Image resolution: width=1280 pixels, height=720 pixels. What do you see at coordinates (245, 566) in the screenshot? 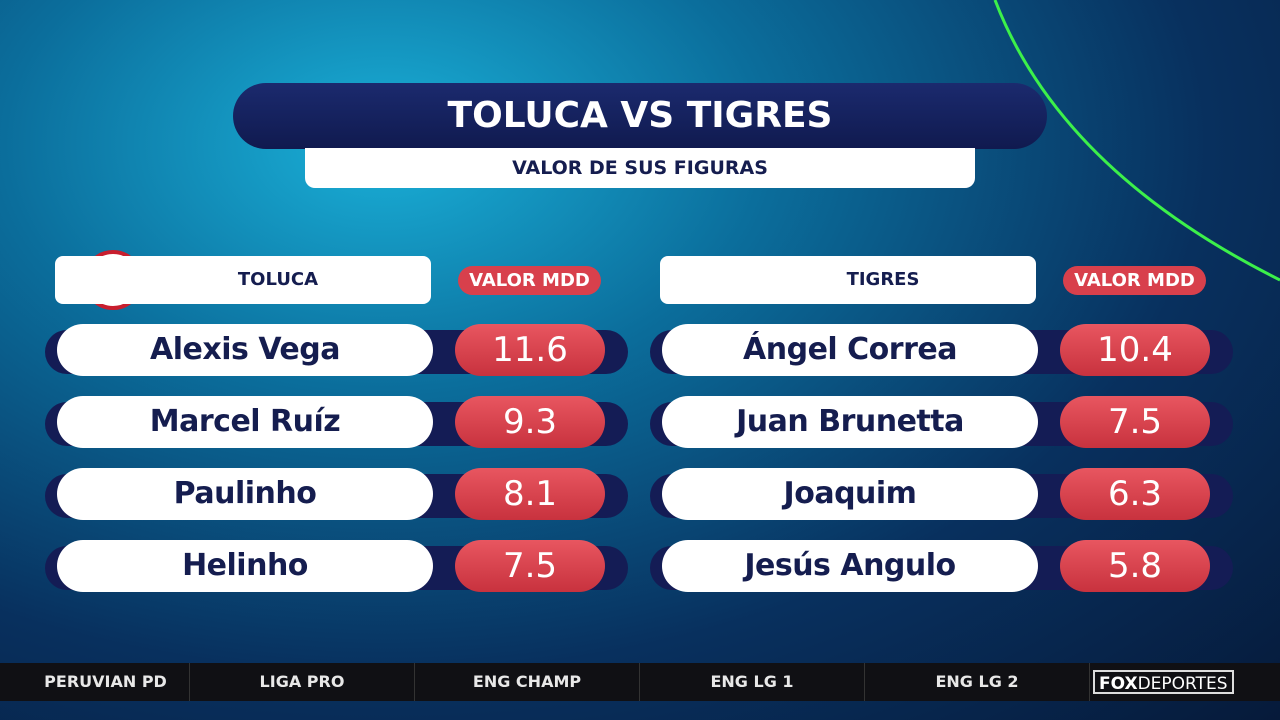
I see `player-name: Helinho` at bounding box center [245, 566].